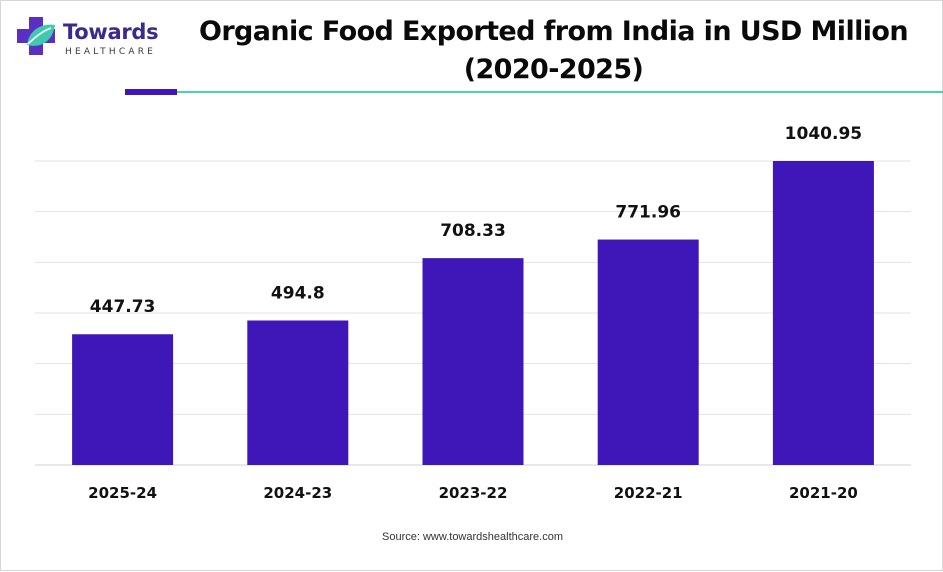 The image size is (943, 572). I want to click on x-tick-label: 2024-23, so click(297, 493).